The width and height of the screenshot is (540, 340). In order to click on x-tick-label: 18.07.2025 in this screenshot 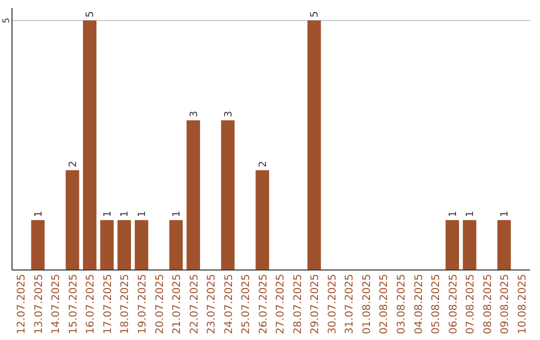, I will do `click(125, 304)`.